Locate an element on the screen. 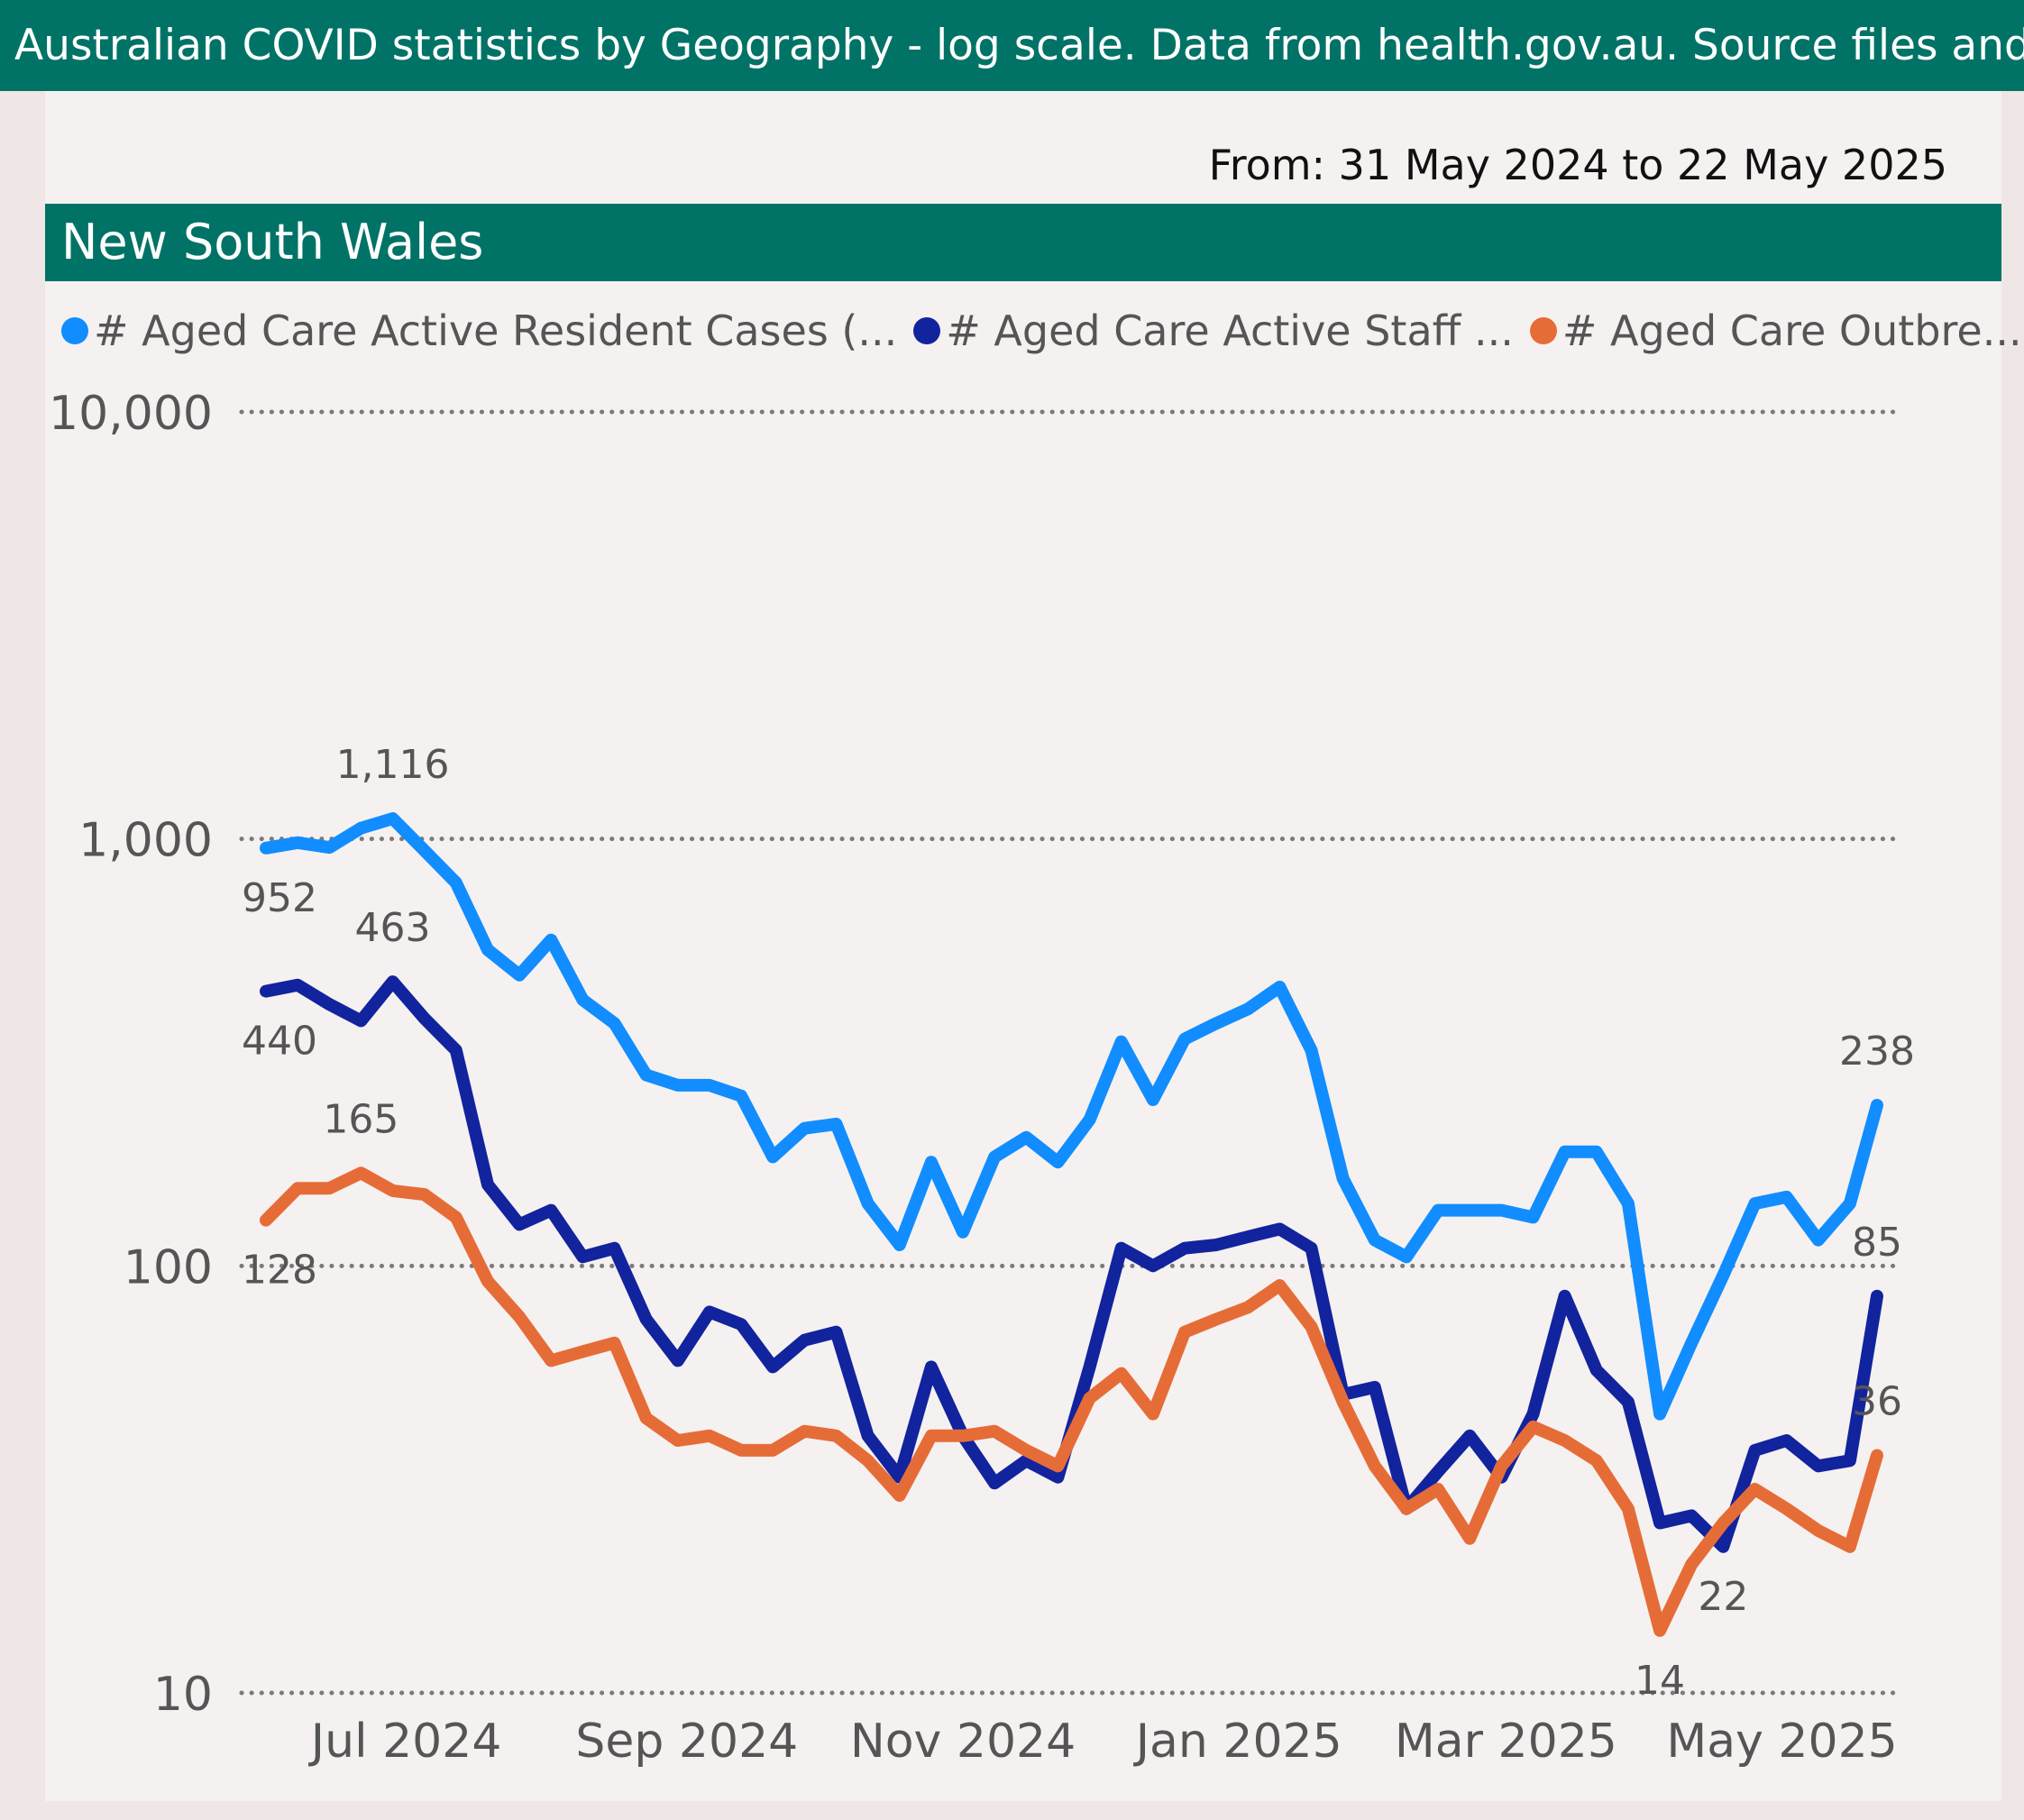 The width and height of the screenshot is (2024, 1820). data-label: 463 is located at coordinates (393, 928).